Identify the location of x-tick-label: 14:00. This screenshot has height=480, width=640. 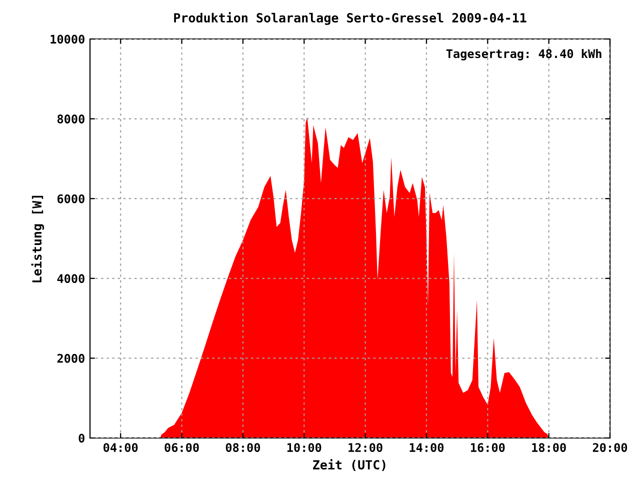
(427, 447).